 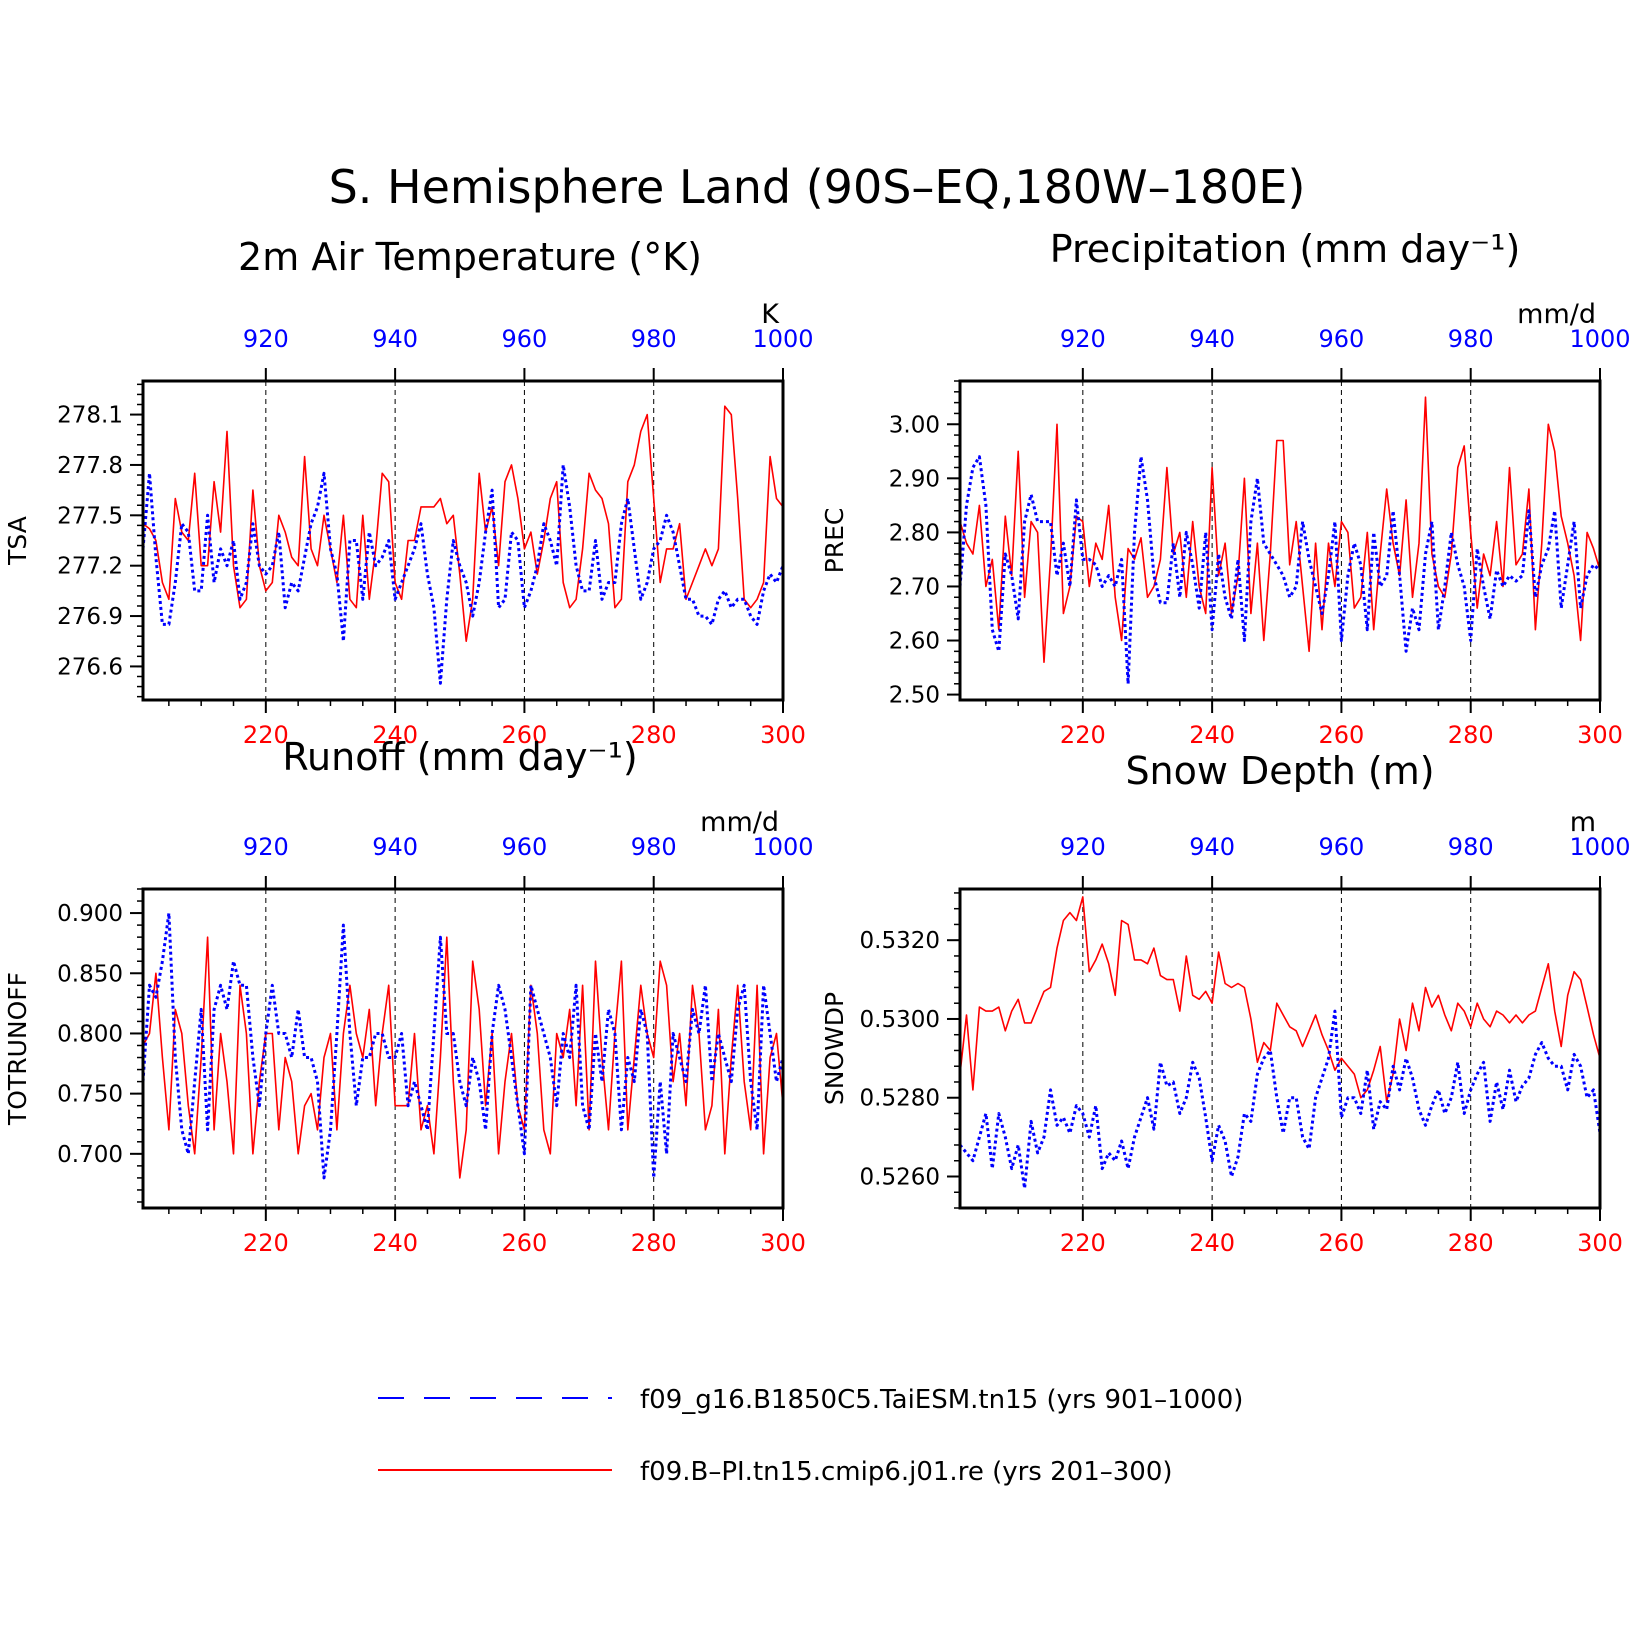 I want to click on y-axis-label: PREC, so click(x=834, y=541).